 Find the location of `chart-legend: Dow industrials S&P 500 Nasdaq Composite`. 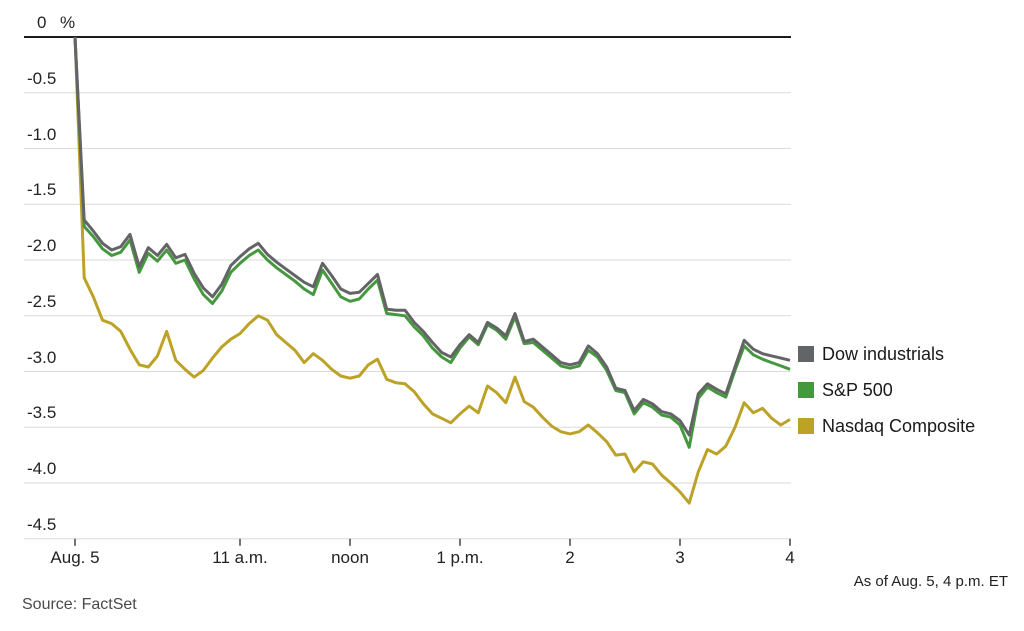

chart-legend: Dow industrials S&P 500 Nasdaq Composite is located at coordinates (886, 390).